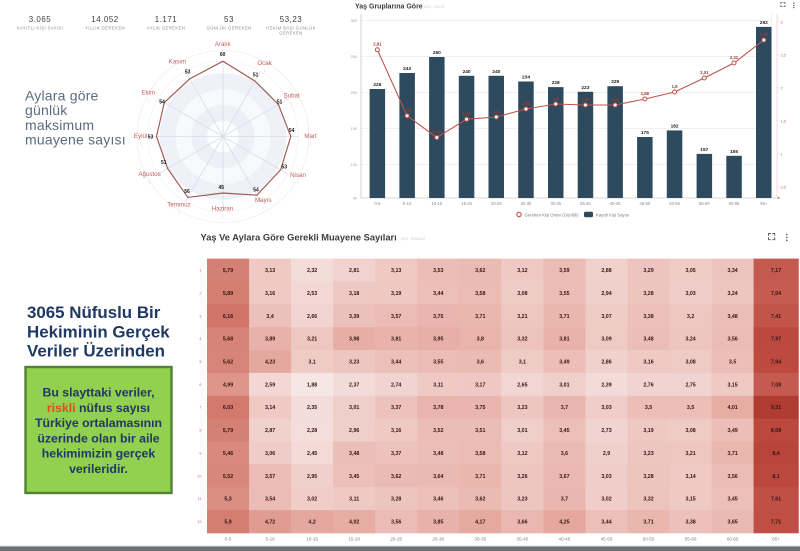  I want to click on svg-text: Şubat, so click(292, 96).